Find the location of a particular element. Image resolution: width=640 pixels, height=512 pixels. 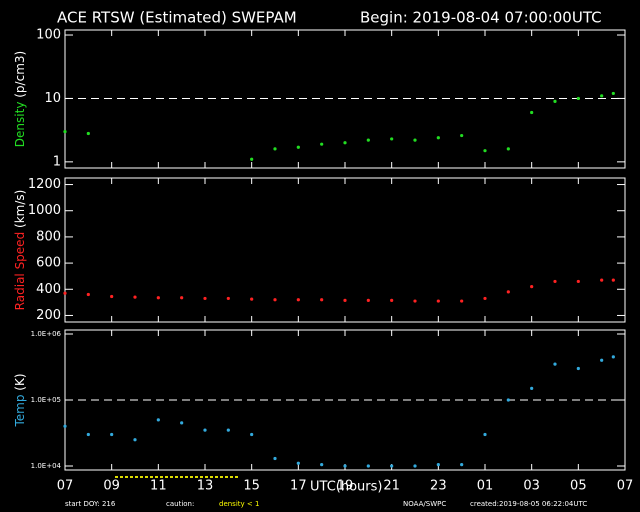

y-axis-label-unit: (p/cm3) is located at coordinates (20, 74).